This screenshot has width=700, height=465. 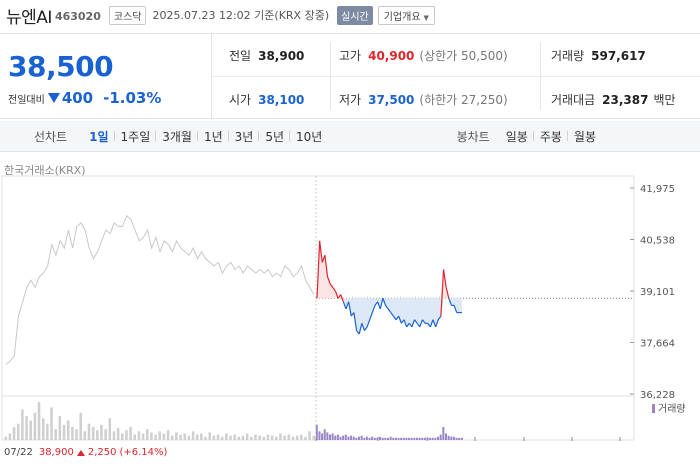 I want to click on prev-change-footer: 2,250, so click(x=102, y=452).